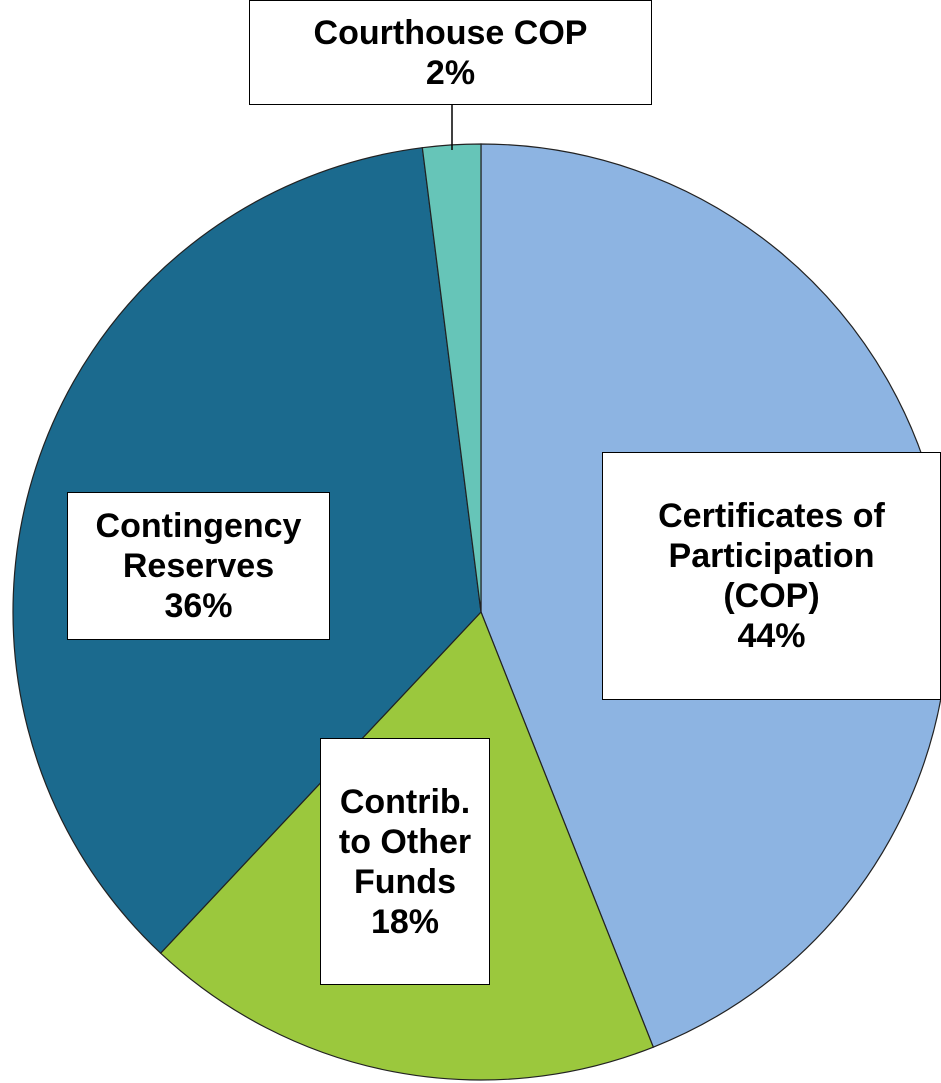 Image resolution: width=941 pixels, height=1083 pixels. I want to click on category-label: Courthouse COP, so click(450, 32).